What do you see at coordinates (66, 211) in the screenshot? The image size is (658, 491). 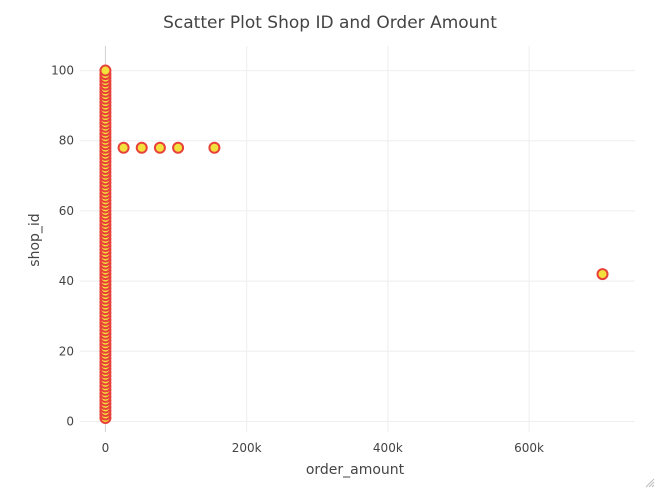 I see `y-tick-label: 60` at bounding box center [66, 211].